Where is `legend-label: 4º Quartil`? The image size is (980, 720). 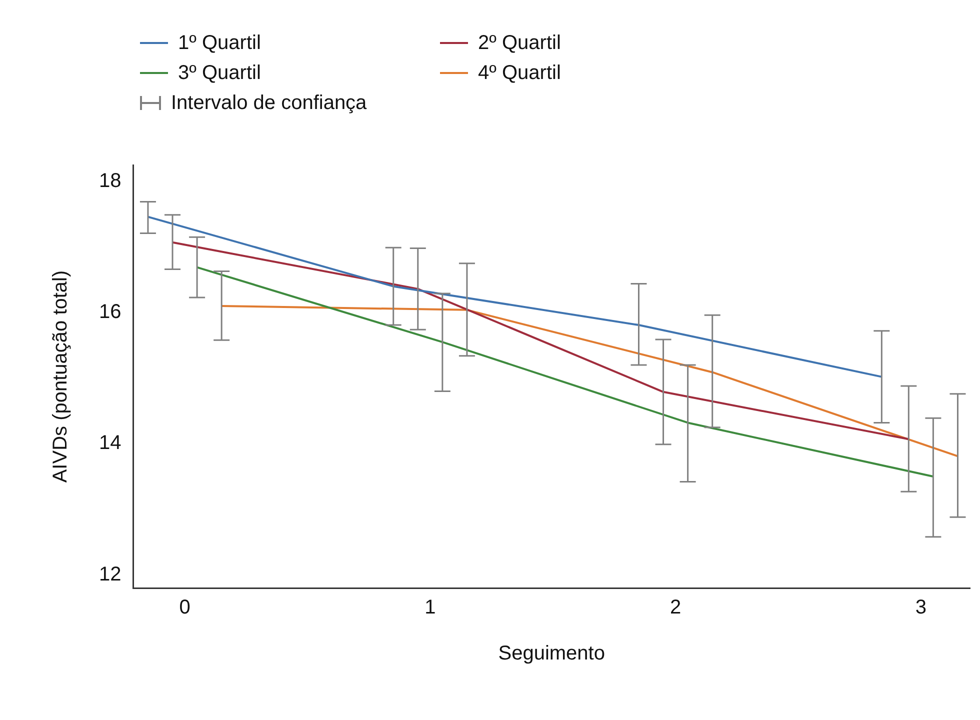
legend-label: 4º Quartil is located at coordinates (519, 73).